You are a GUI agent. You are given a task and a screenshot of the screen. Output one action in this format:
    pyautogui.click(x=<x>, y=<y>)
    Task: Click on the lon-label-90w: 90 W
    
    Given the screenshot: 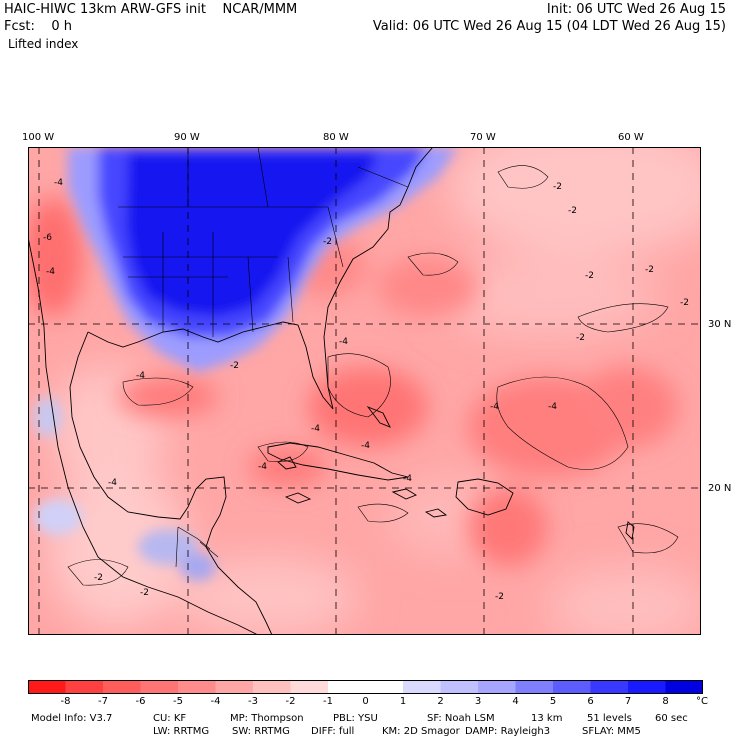 What is the action you would take?
    pyautogui.click(x=187, y=137)
    